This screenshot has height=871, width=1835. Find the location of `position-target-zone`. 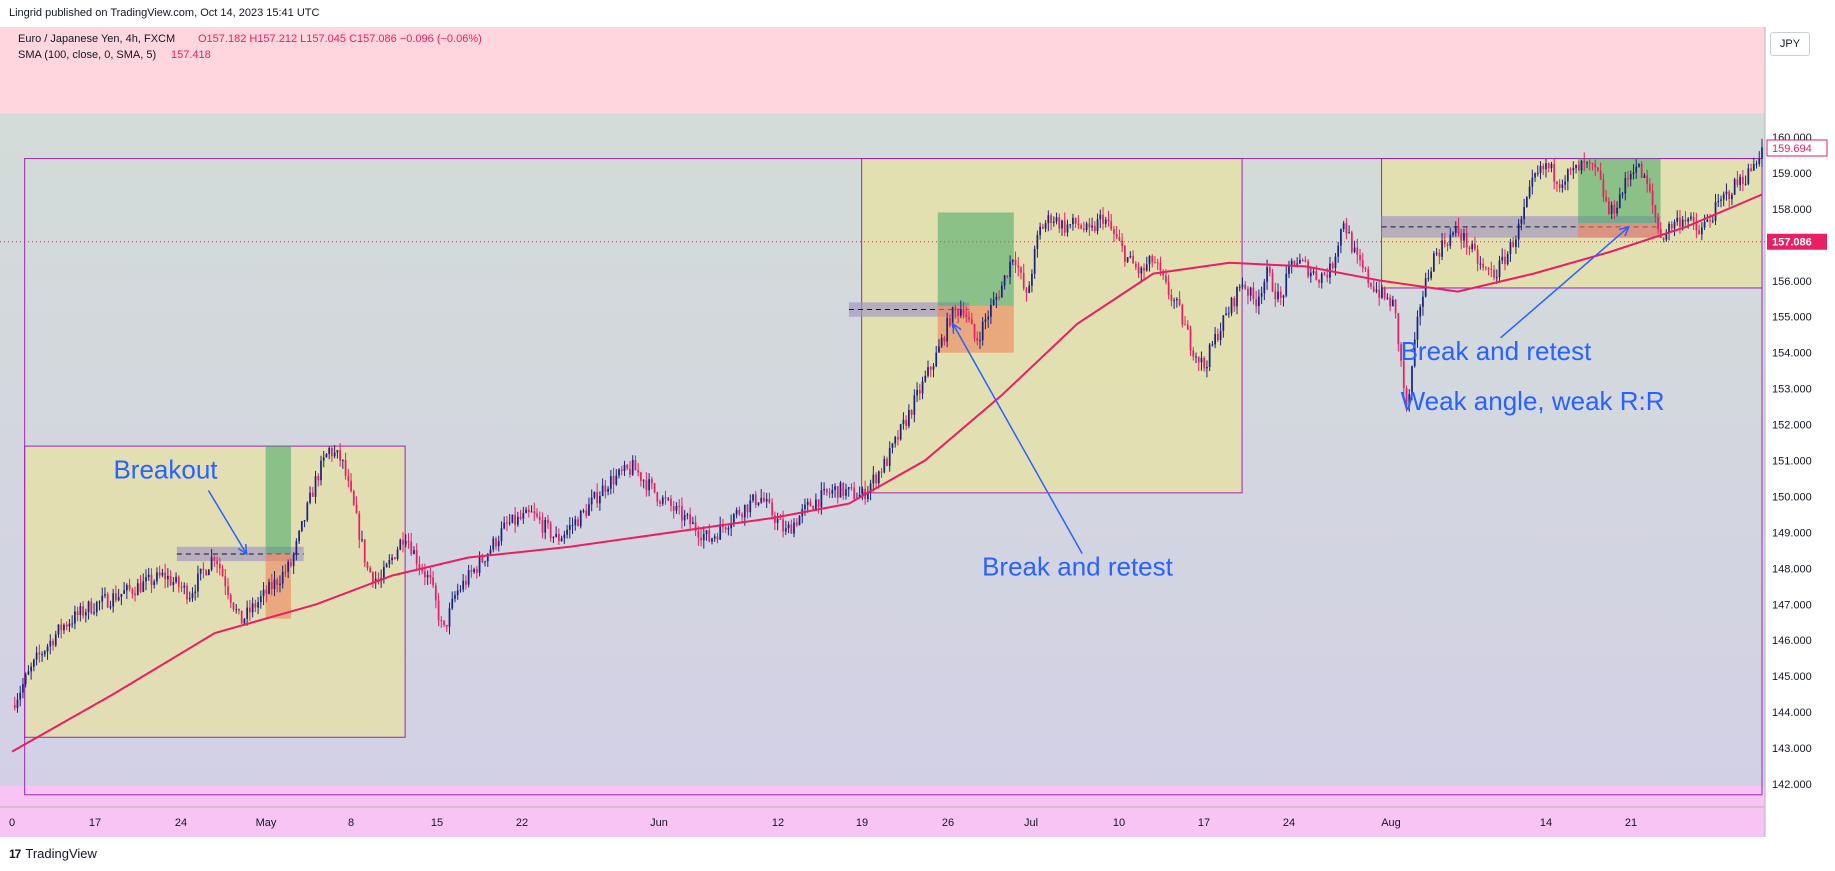

position-target-zone is located at coordinates (278, 500).